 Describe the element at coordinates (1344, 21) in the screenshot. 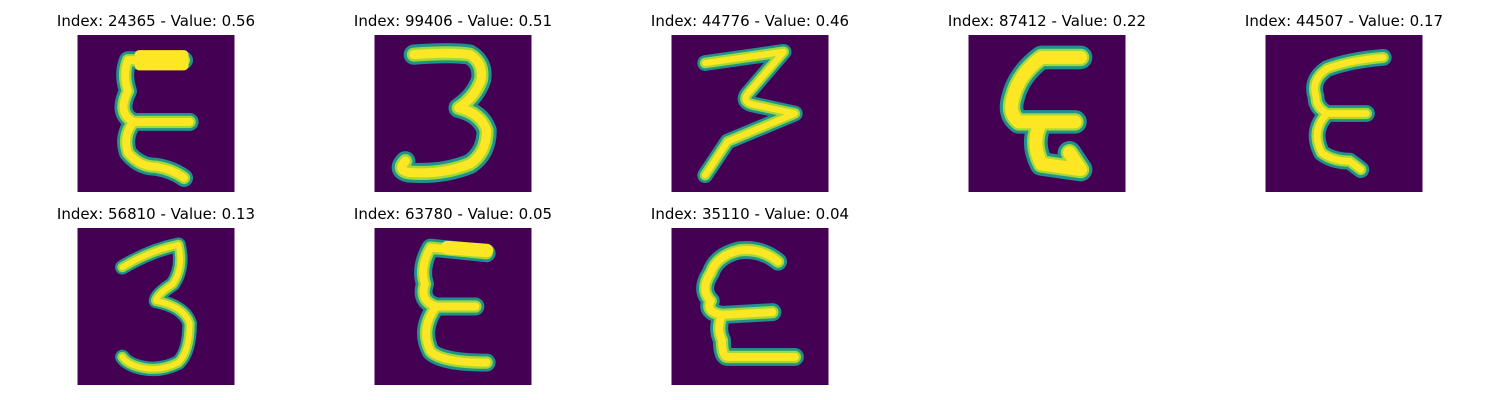

I see `panel-title-5: Index: 44507 - Value: 0.17` at that location.